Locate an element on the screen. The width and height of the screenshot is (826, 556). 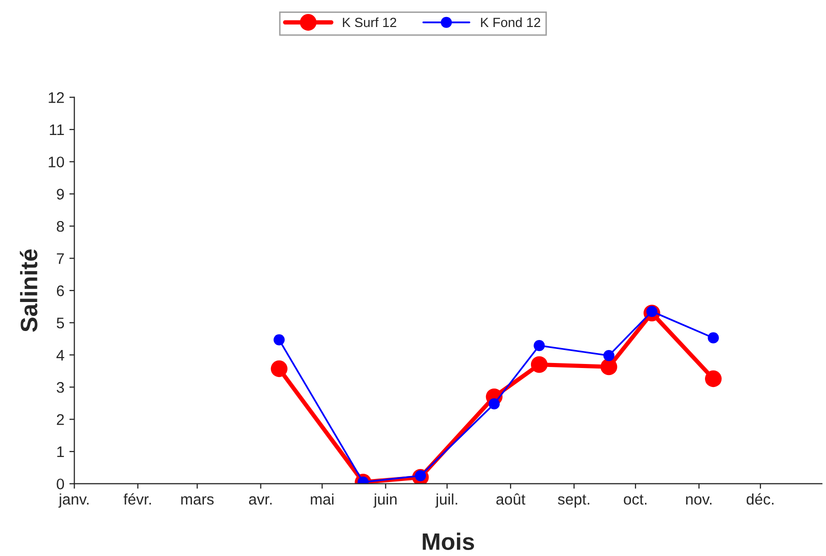
x-tick-label: avr. is located at coordinates (260, 500).